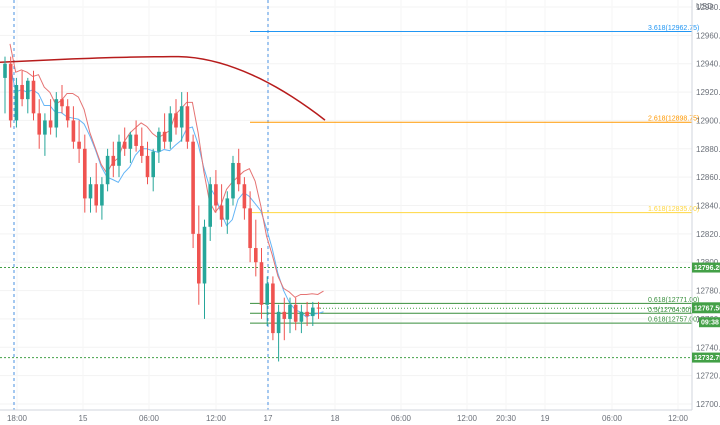  Describe the element at coordinates (708, 177) in the screenshot. I see `price-tick-label: 12860.00` at that location.